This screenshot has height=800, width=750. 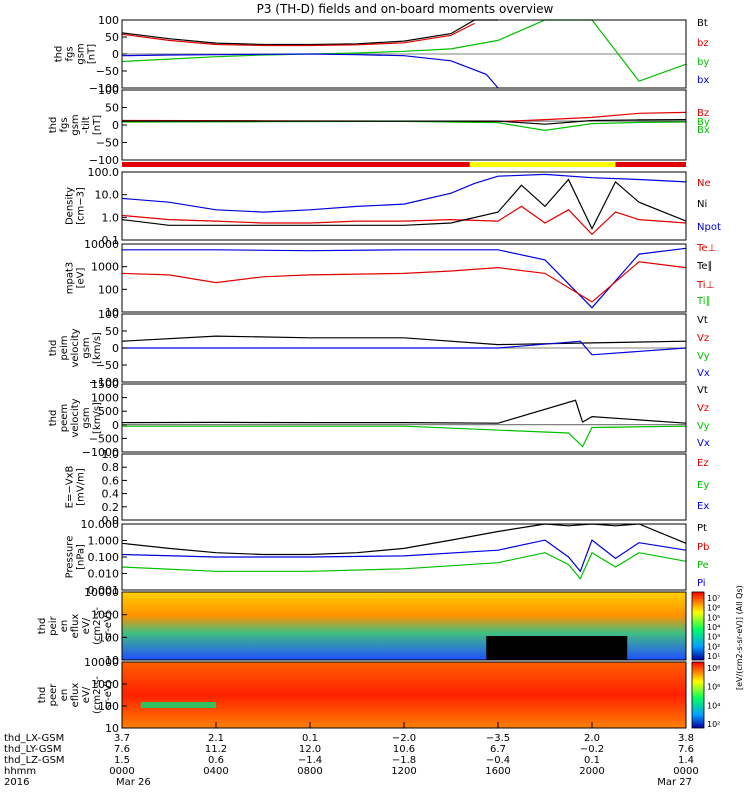 I want to click on x-tick-label-lz: −1.4, so click(x=310, y=760).